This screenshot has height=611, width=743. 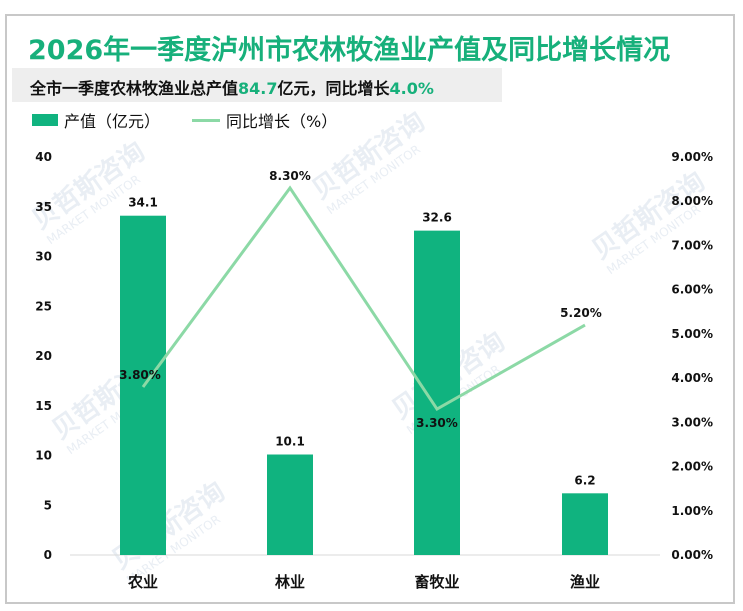 What do you see at coordinates (692, 422) in the screenshot?
I see `right-axis-tick: 3.00%` at bounding box center [692, 422].